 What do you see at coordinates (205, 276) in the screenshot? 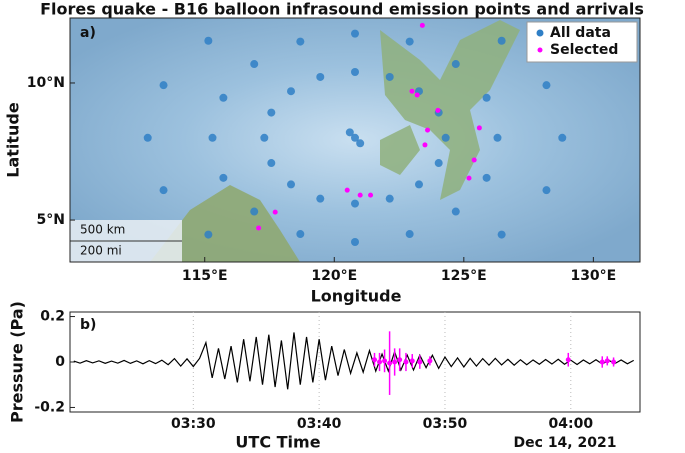
I see `x-tick-label: 115°E` at bounding box center [205, 276].